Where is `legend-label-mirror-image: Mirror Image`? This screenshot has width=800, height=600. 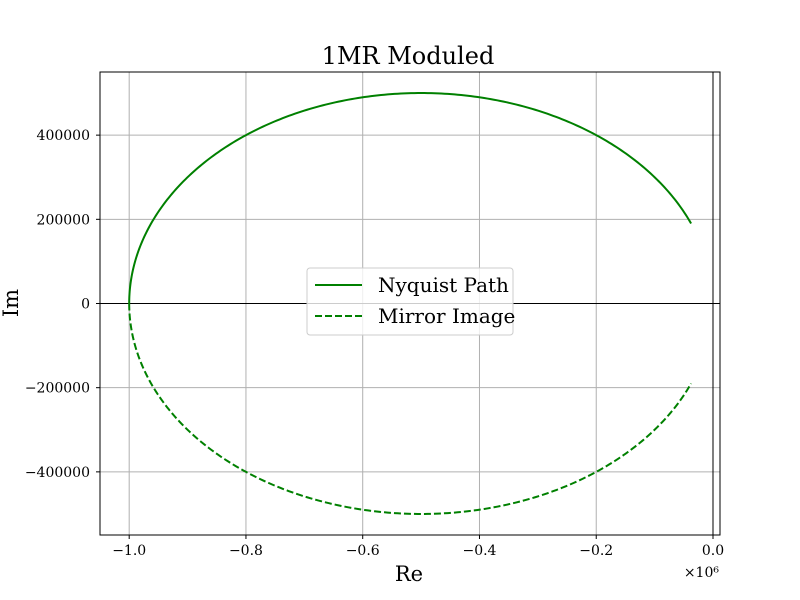
legend-label-mirror-image: Mirror Image is located at coordinates (446, 316).